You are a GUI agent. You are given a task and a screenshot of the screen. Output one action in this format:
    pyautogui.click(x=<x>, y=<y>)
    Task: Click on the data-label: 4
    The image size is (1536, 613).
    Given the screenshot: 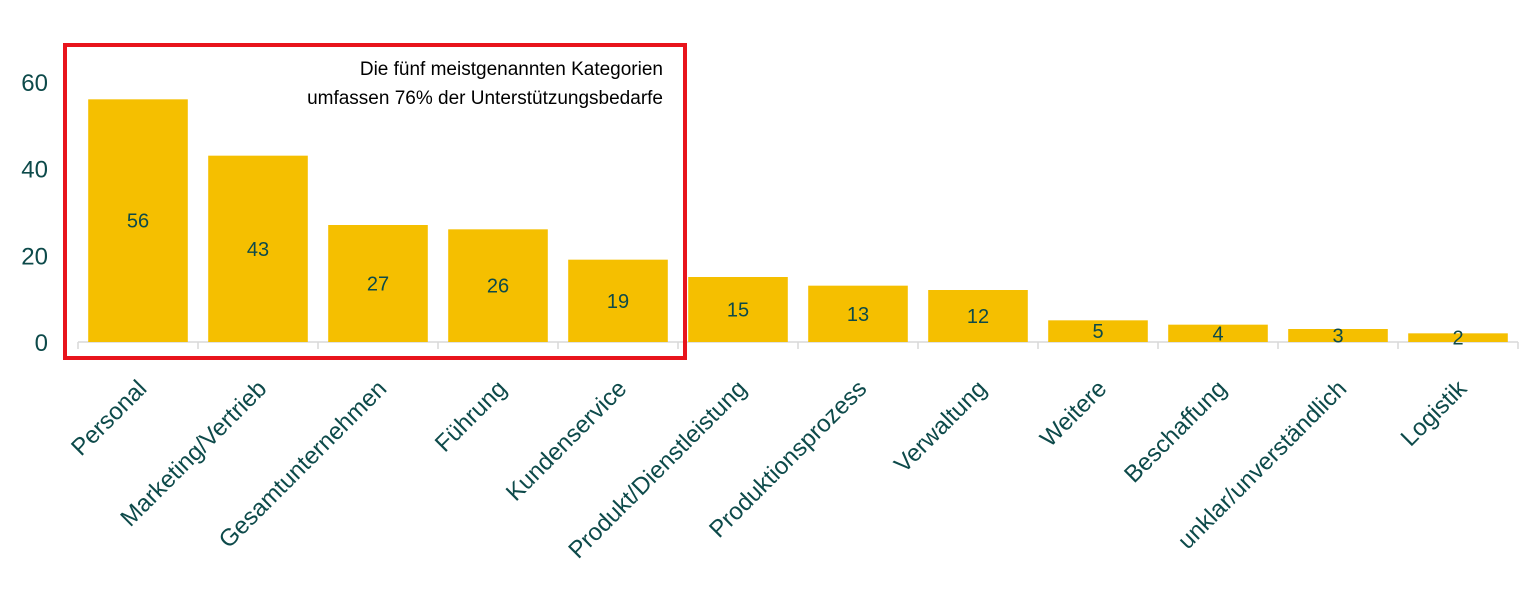 What is the action you would take?
    pyautogui.click(x=1217, y=334)
    